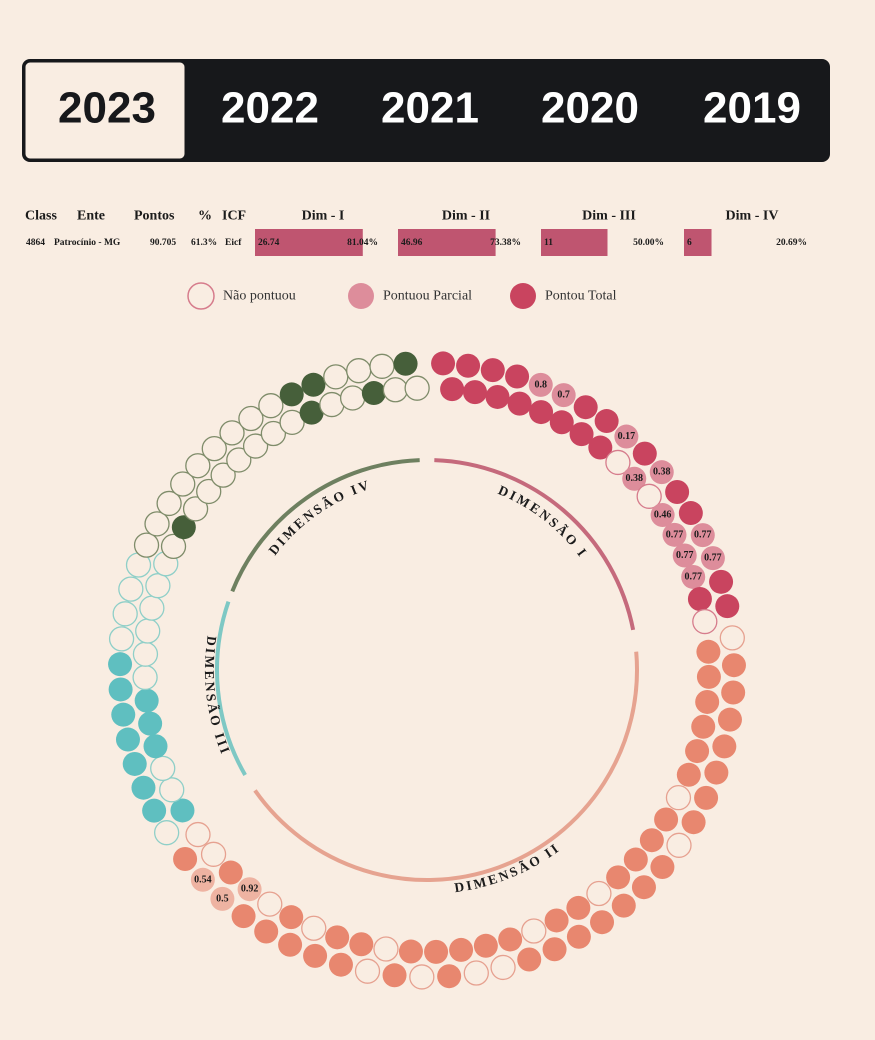 This screenshot has width=875, height=1040. Describe the element at coordinates (362, 243) in the screenshot. I see `dim-percent: 81.04%` at that location.